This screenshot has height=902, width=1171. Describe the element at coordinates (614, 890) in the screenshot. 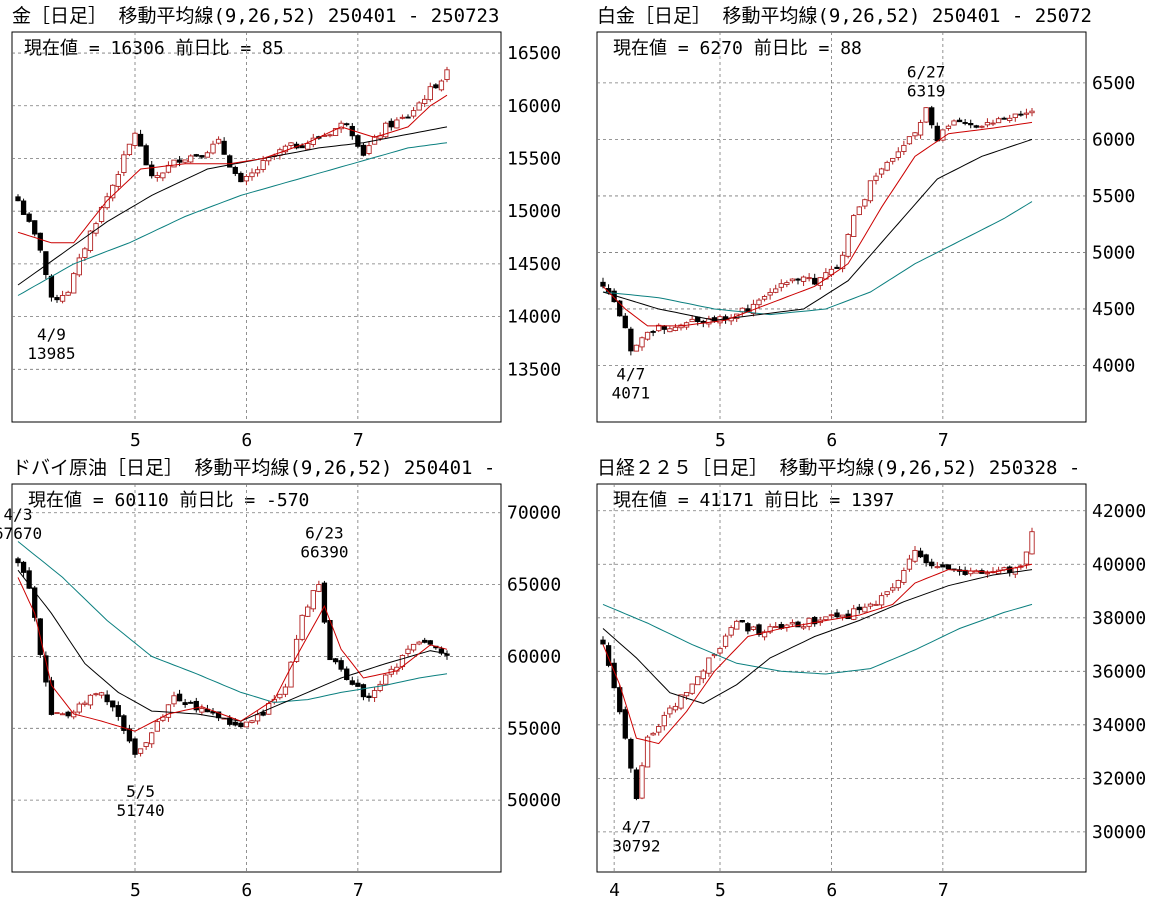

I see `x-tick-label: 4` at that location.